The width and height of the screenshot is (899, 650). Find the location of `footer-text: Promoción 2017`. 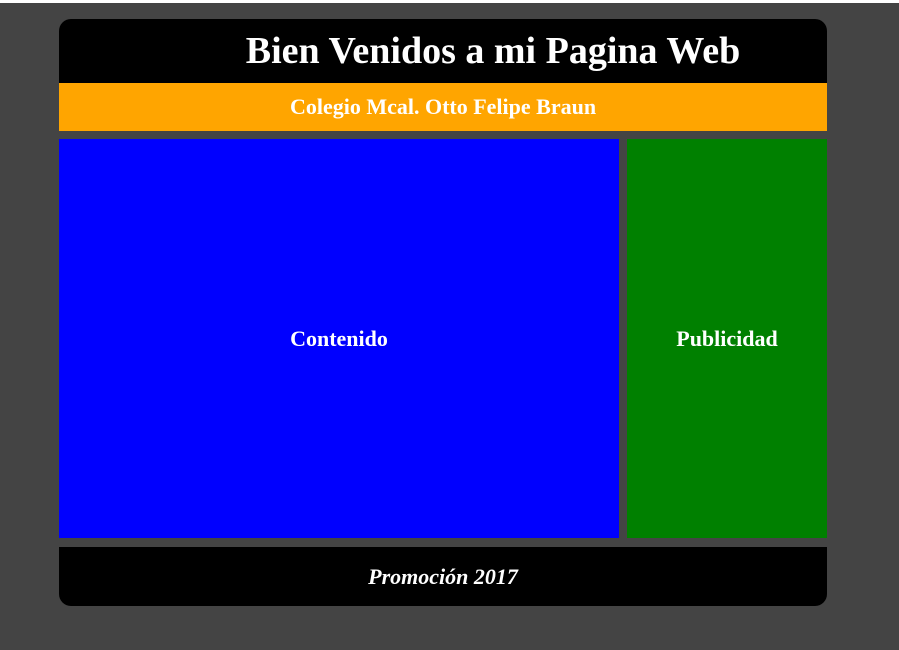

footer-text: Promoción 2017 is located at coordinates (443, 576).